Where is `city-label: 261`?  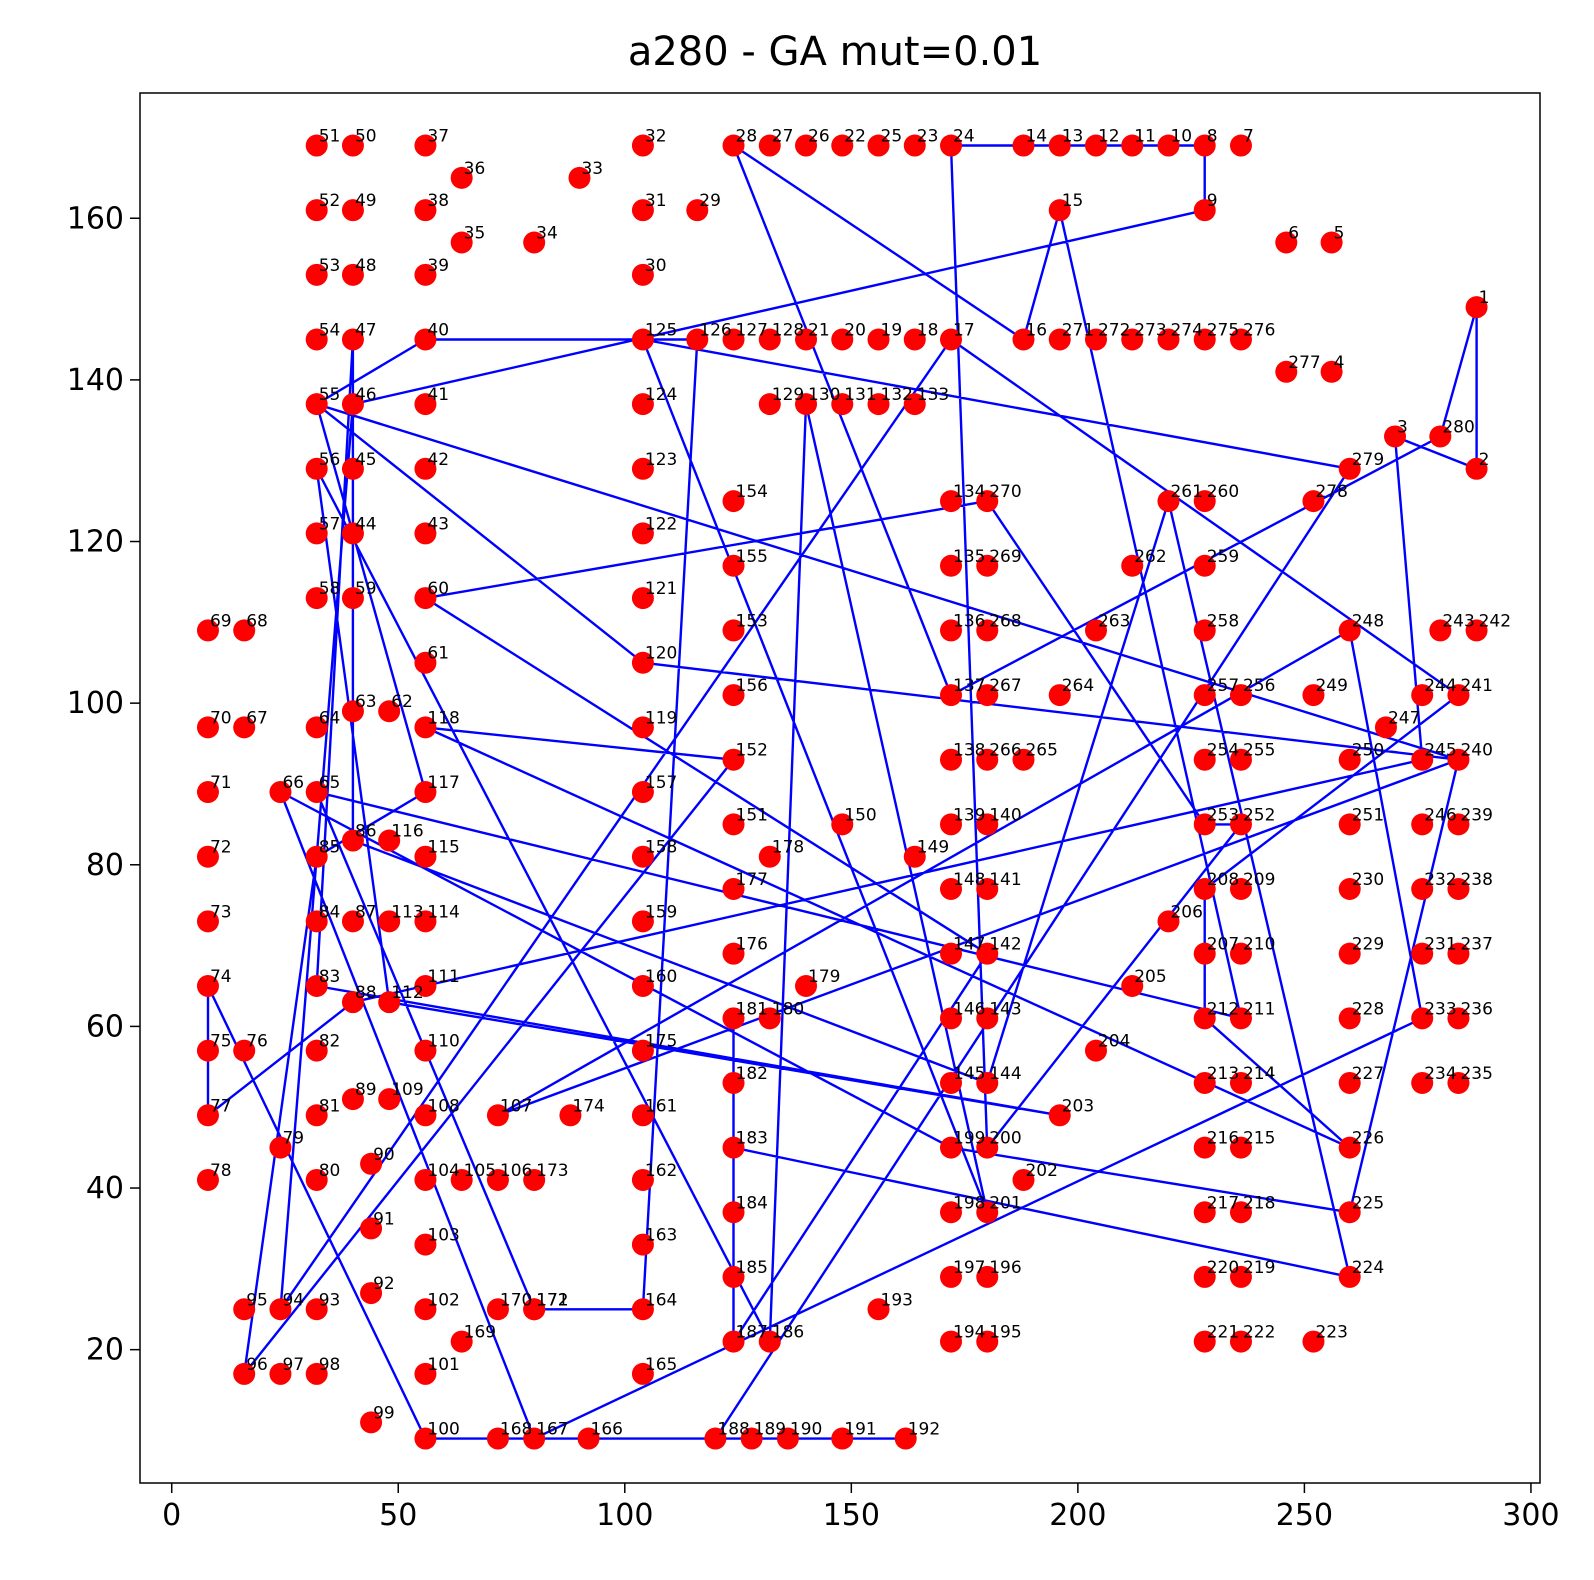
city-label: 261 is located at coordinates (1186, 492).